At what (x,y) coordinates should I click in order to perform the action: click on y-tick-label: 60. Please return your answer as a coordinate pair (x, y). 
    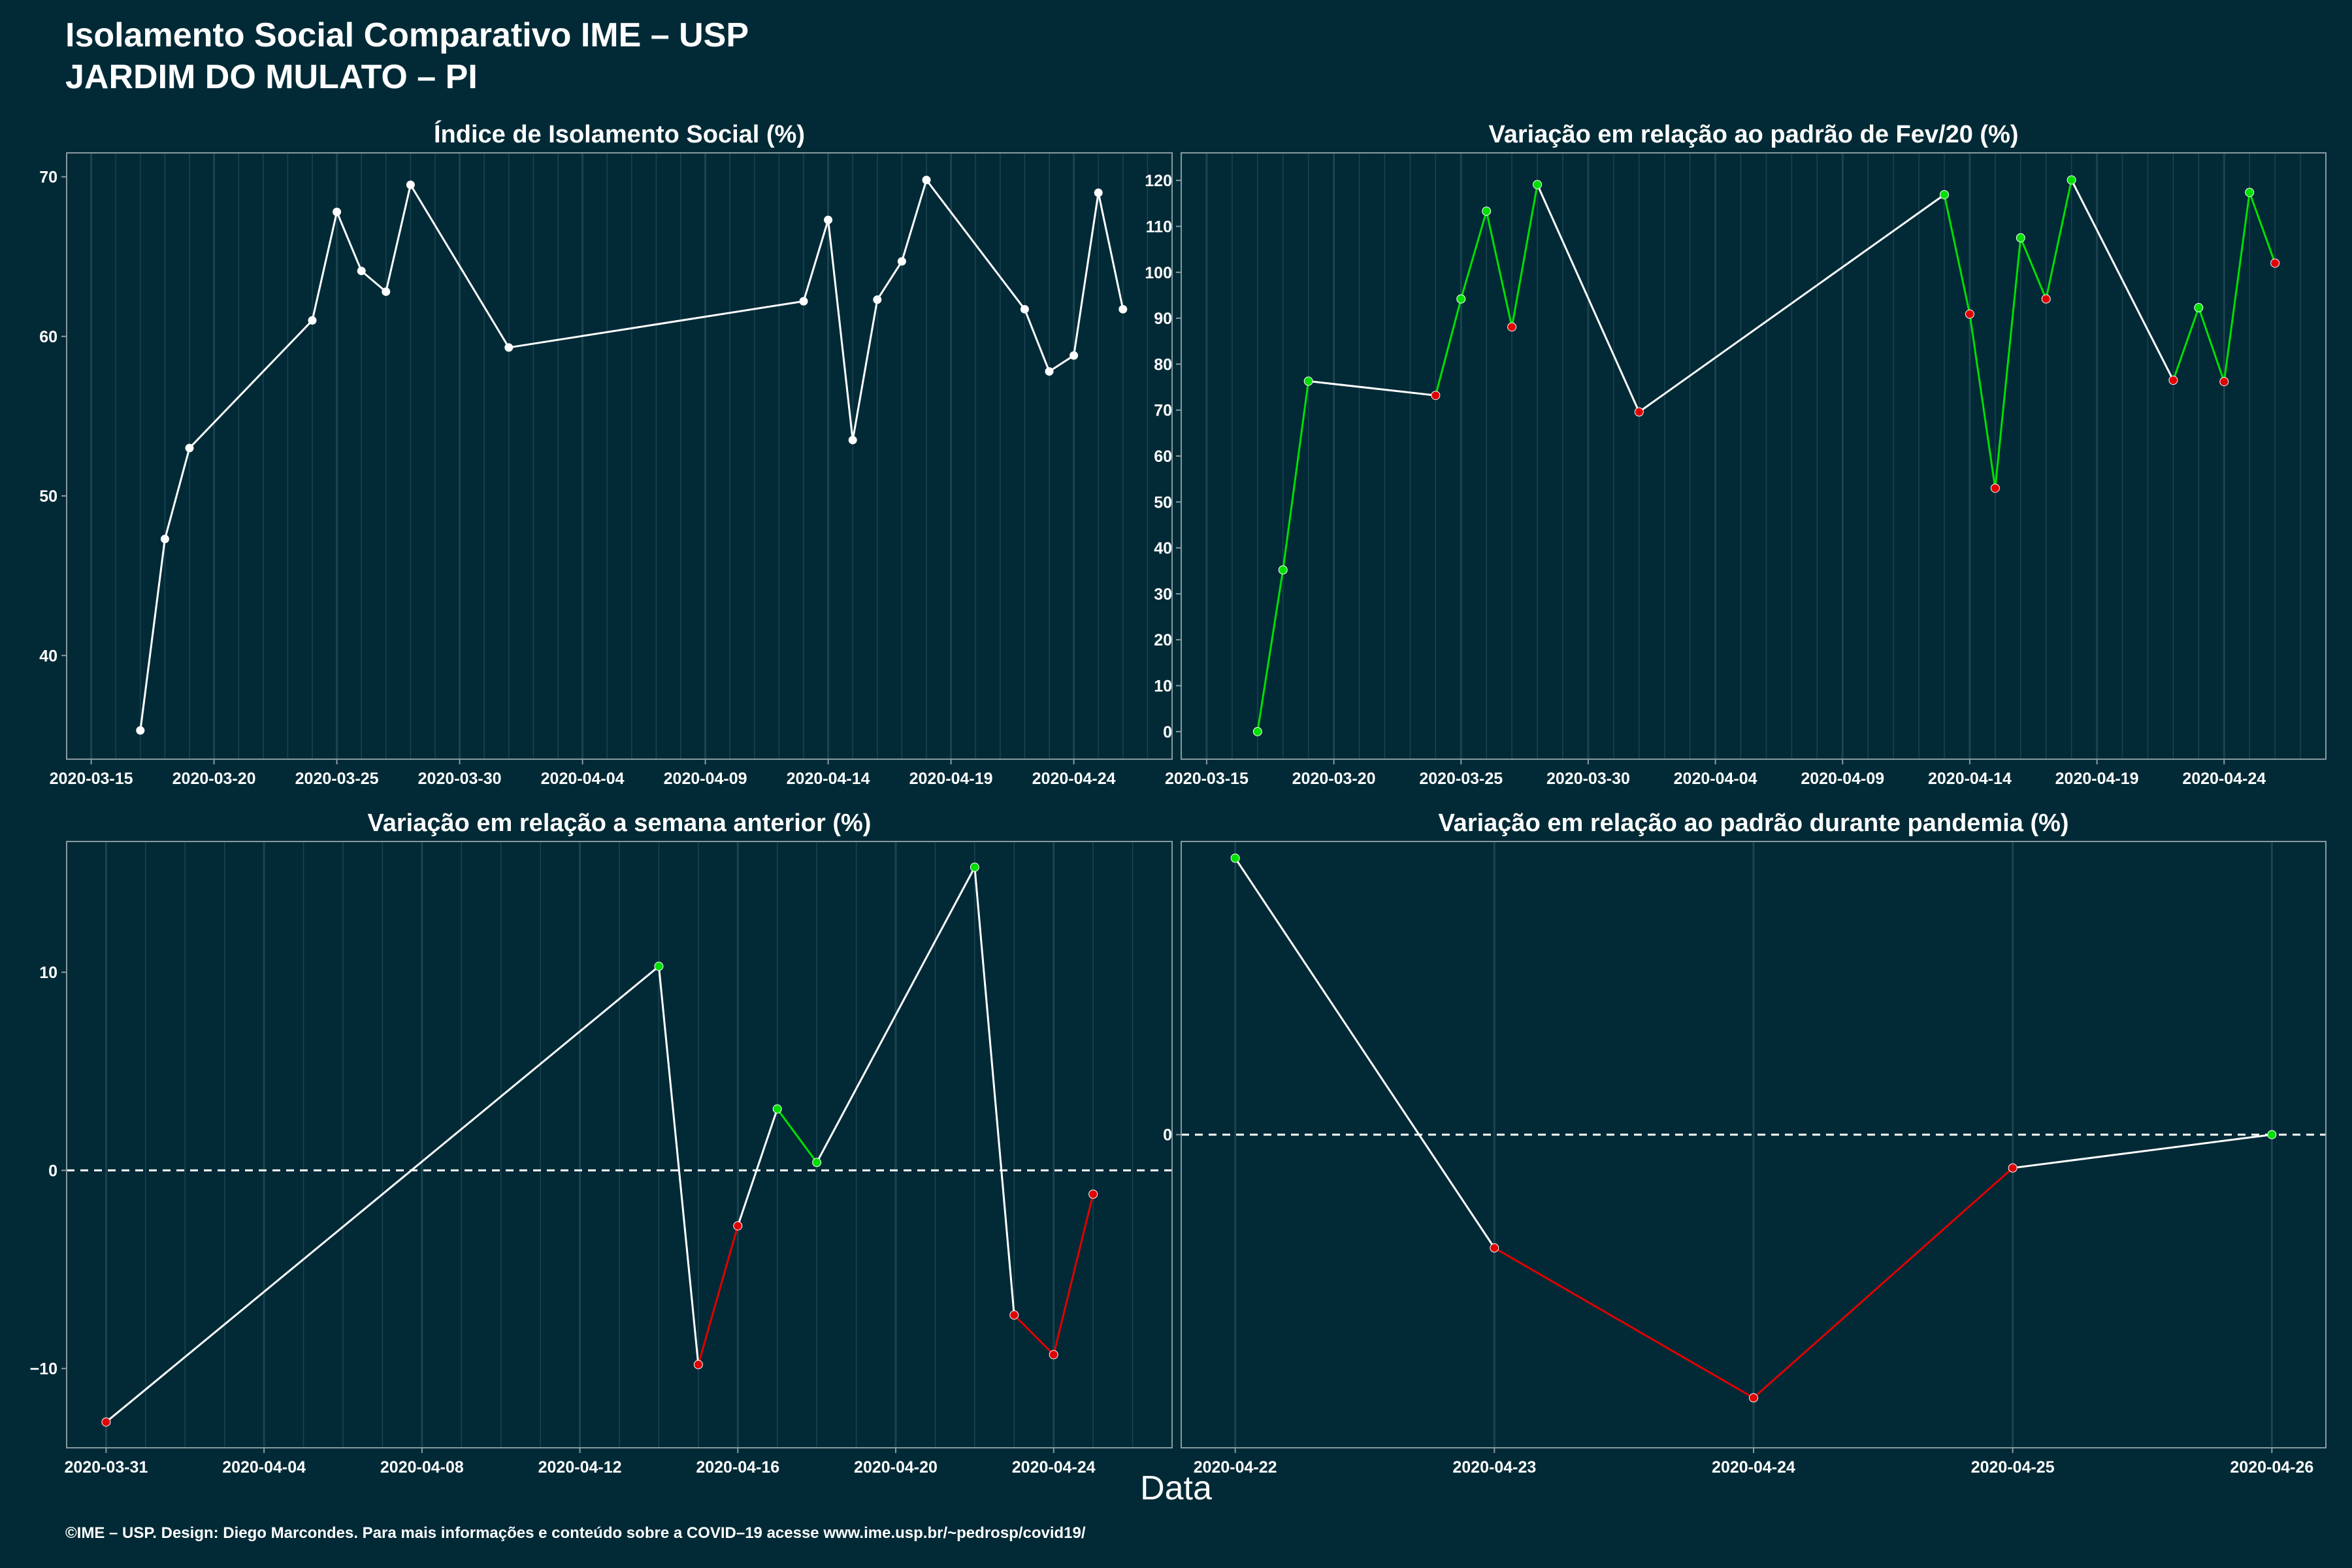
    Looking at the image, I should click on (48, 337).